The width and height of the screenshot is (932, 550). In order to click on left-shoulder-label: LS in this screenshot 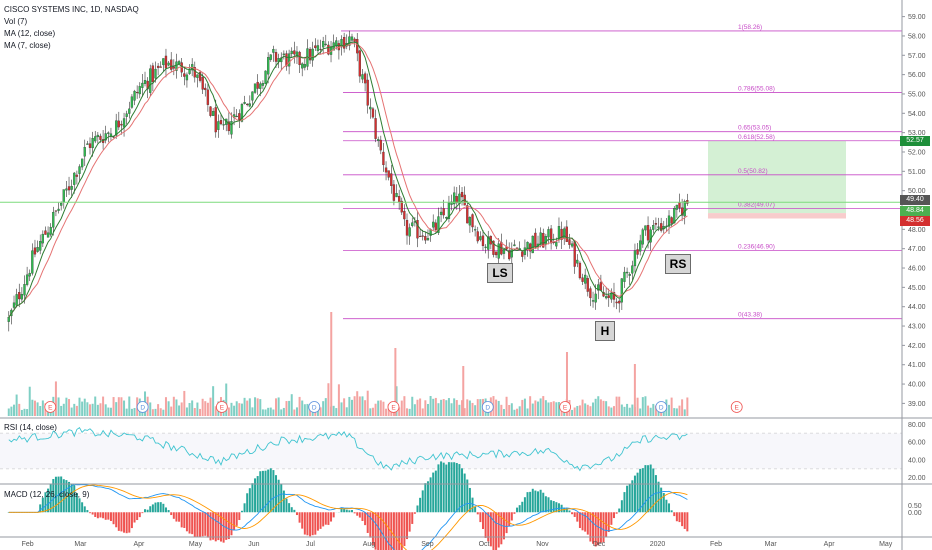, I will do `click(500, 273)`.